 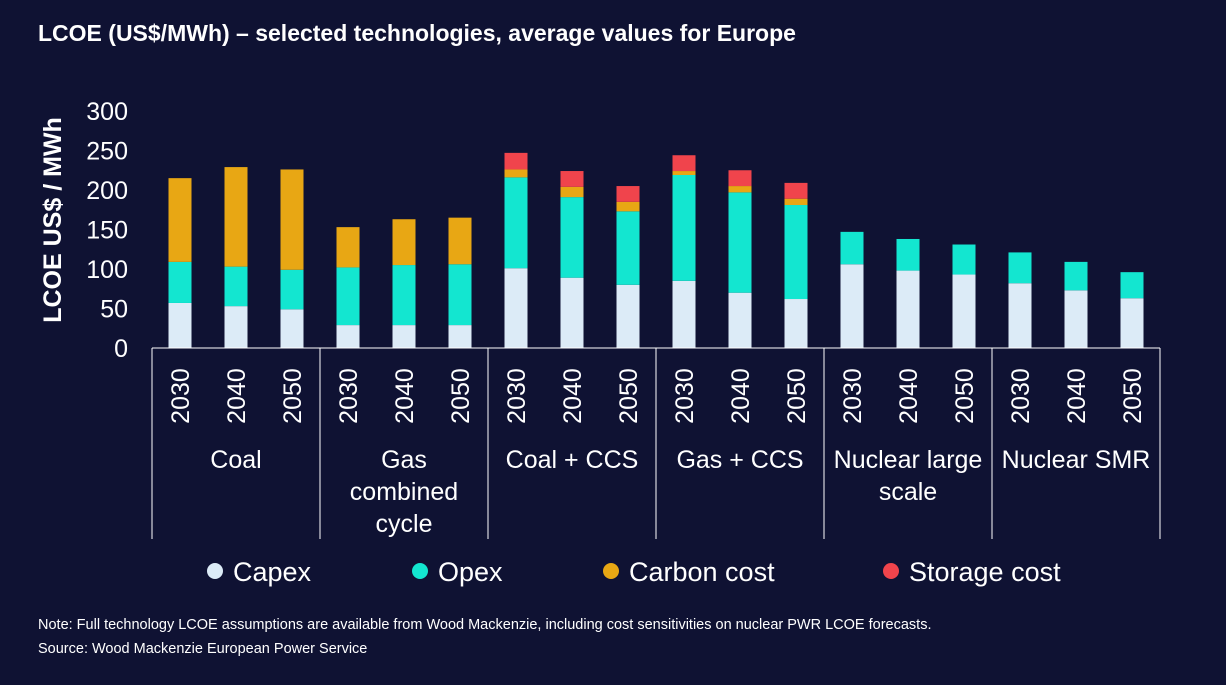 What do you see at coordinates (404, 460) in the screenshot?
I see `group-label: Gas` at bounding box center [404, 460].